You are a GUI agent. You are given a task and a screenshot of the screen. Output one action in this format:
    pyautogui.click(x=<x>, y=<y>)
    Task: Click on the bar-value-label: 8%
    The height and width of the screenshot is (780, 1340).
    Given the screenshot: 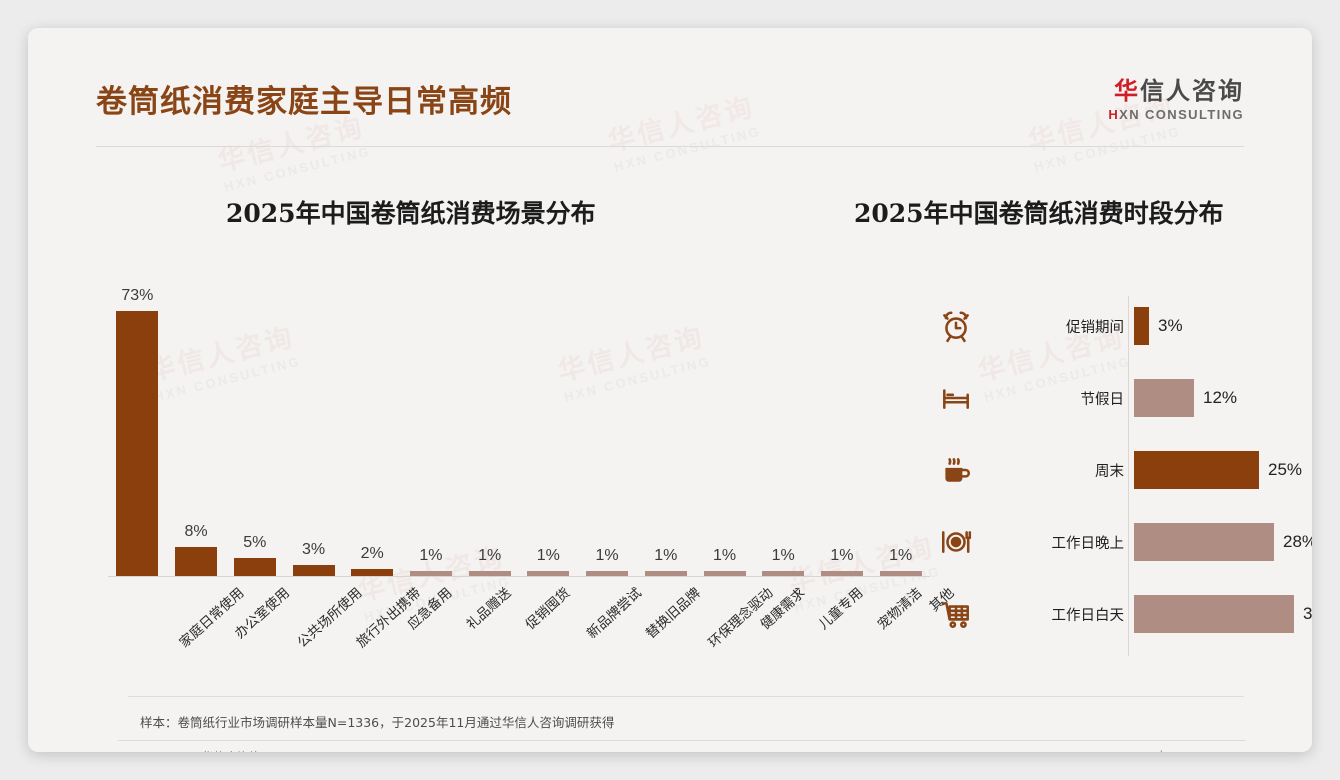 What is the action you would take?
    pyautogui.click(x=196, y=531)
    